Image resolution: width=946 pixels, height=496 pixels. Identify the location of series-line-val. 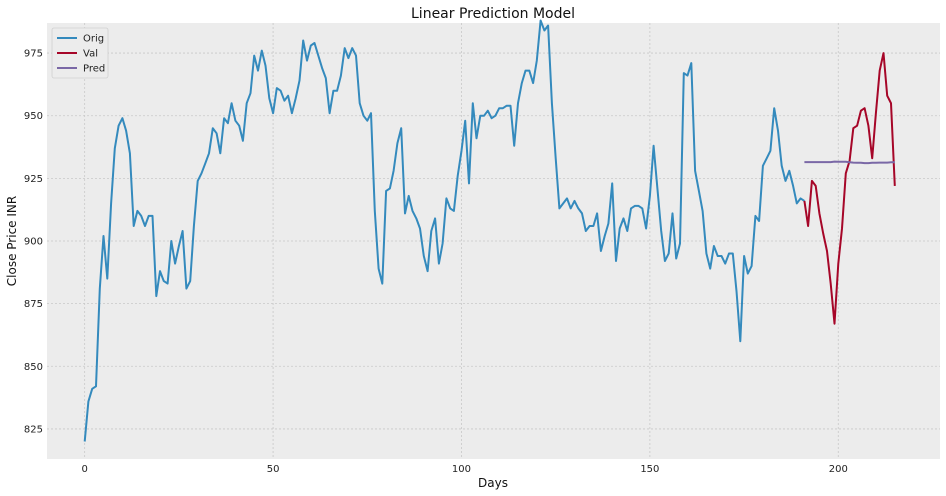
(849, 188).